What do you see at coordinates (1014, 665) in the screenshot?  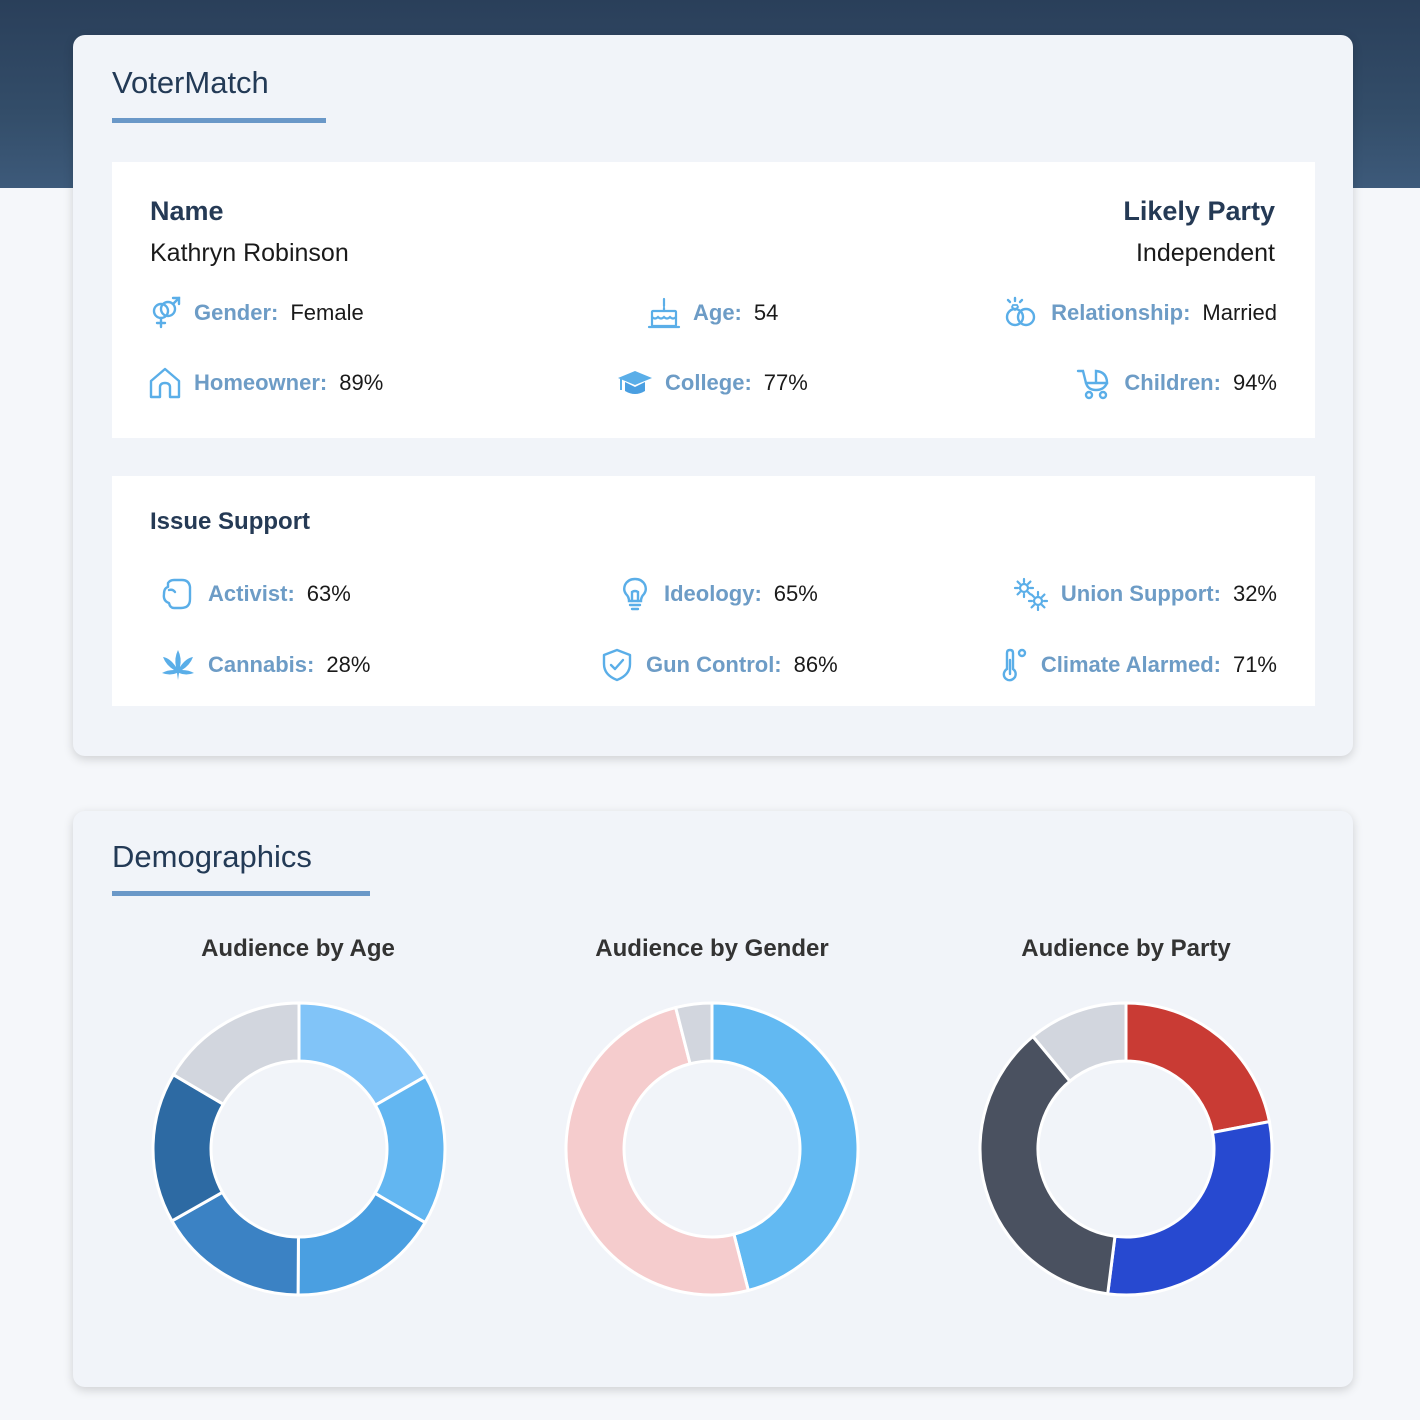 I see `thermometer-icon` at bounding box center [1014, 665].